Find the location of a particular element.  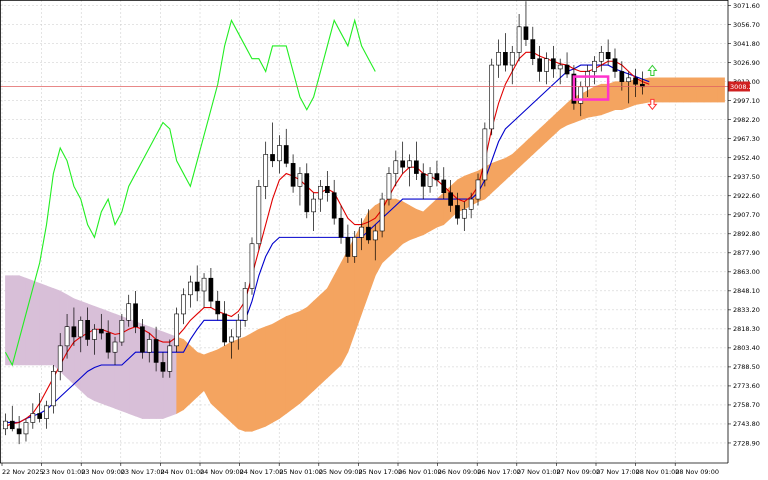

y-tick-label: 2892.80 is located at coordinates (746, 234).